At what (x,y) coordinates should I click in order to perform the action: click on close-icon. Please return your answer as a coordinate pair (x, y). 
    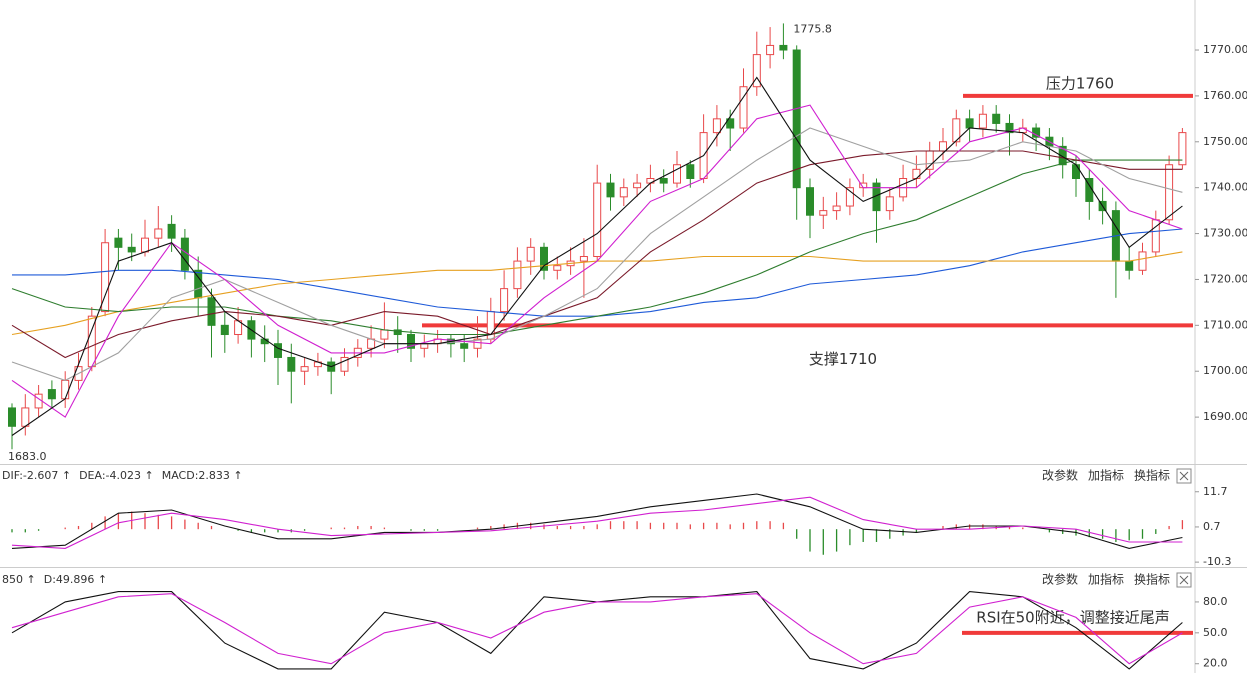
    Looking at the image, I should click on (1184, 476).